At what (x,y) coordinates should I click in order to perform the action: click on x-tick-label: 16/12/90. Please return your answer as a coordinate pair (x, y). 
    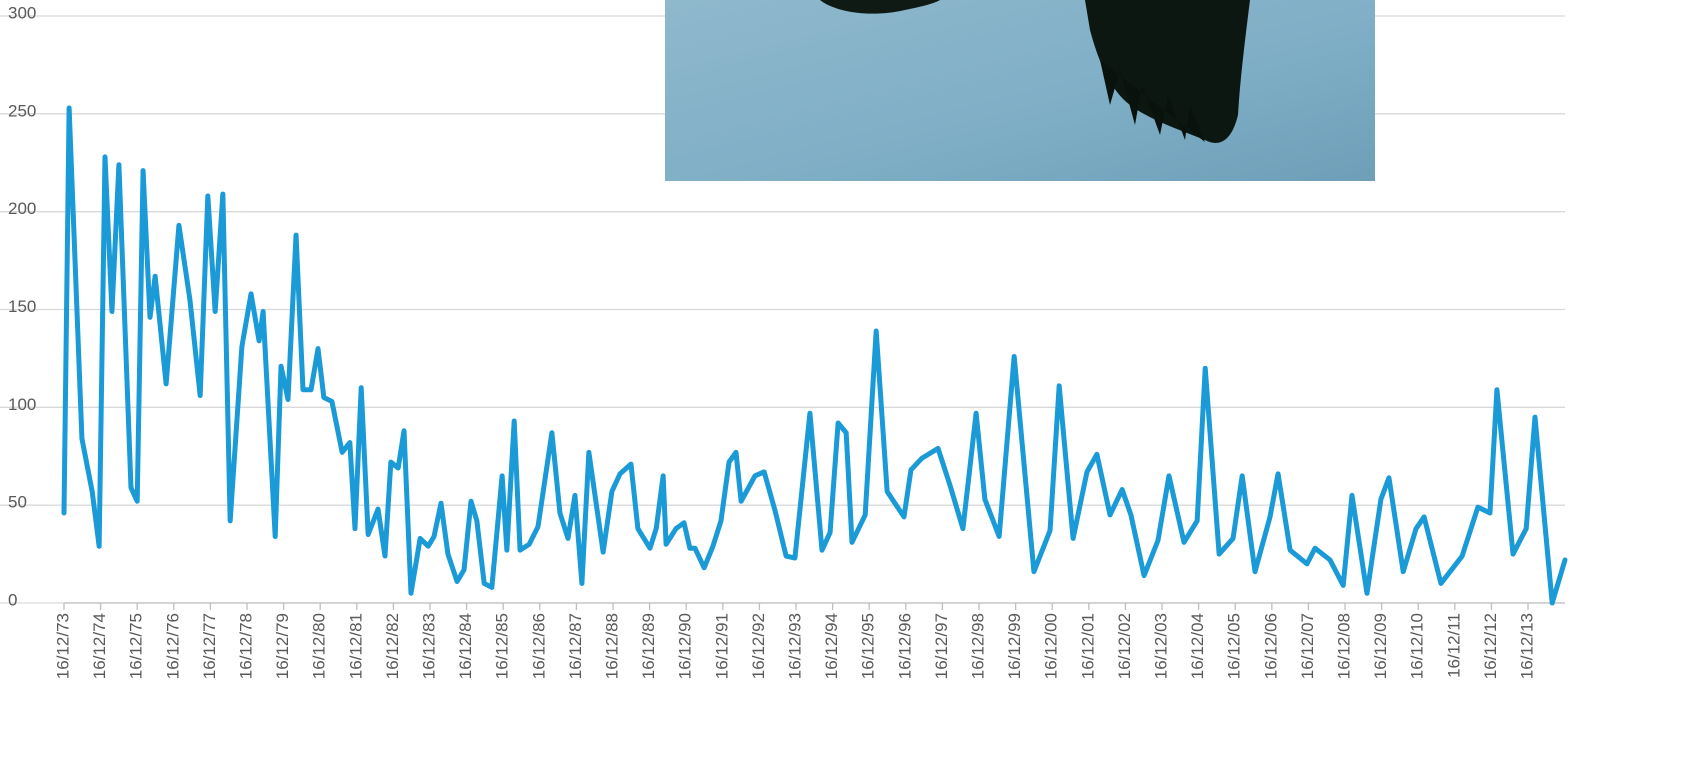
    Looking at the image, I should click on (685, 646).